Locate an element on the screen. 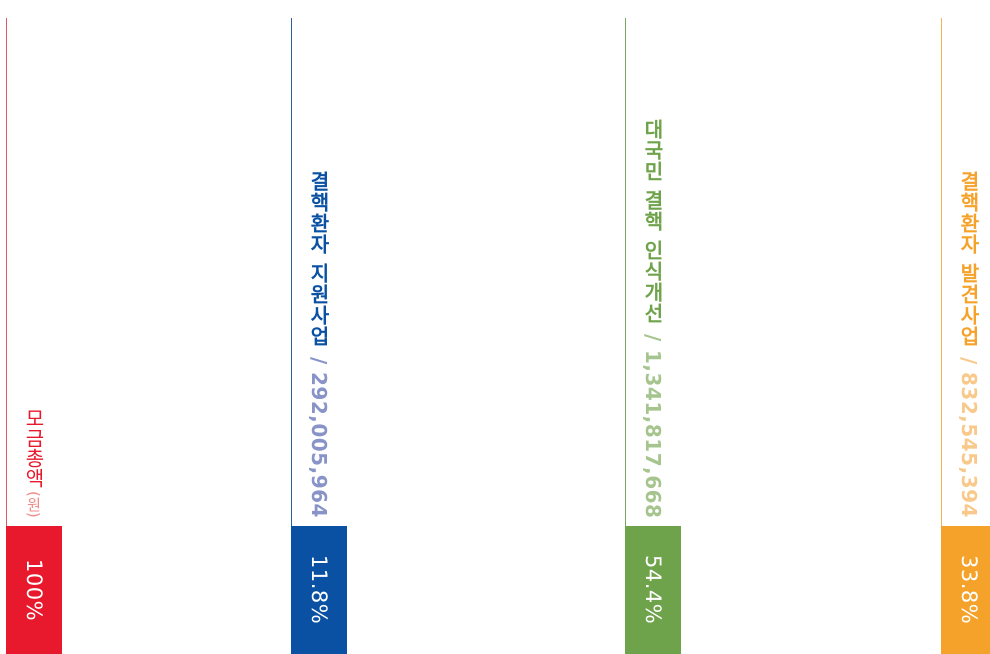 This screenshot has height=654, width=990. awareness-bar is located at coordinates (653, 590).